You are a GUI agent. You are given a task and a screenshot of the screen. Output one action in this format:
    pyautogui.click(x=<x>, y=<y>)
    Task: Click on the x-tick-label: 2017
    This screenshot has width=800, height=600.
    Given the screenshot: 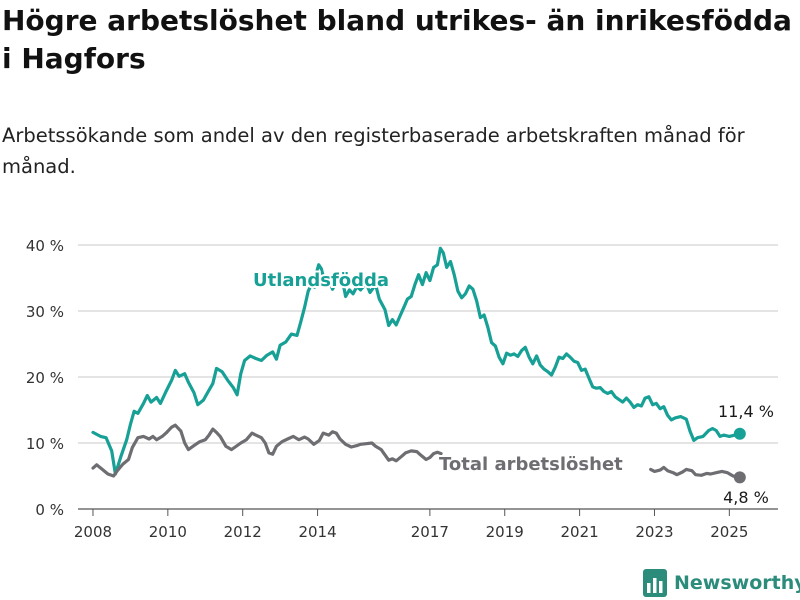 What is the action you would take?
    pyautogui.click(x=430, y=532)
    